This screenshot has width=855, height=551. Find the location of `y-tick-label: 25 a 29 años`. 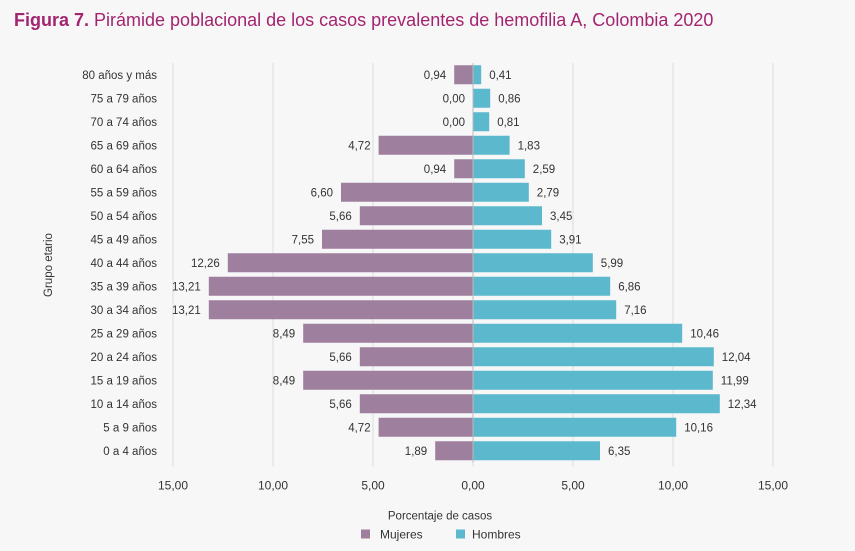

y-tick-label: 25 a 29 años is located at coordinates (123, 334).